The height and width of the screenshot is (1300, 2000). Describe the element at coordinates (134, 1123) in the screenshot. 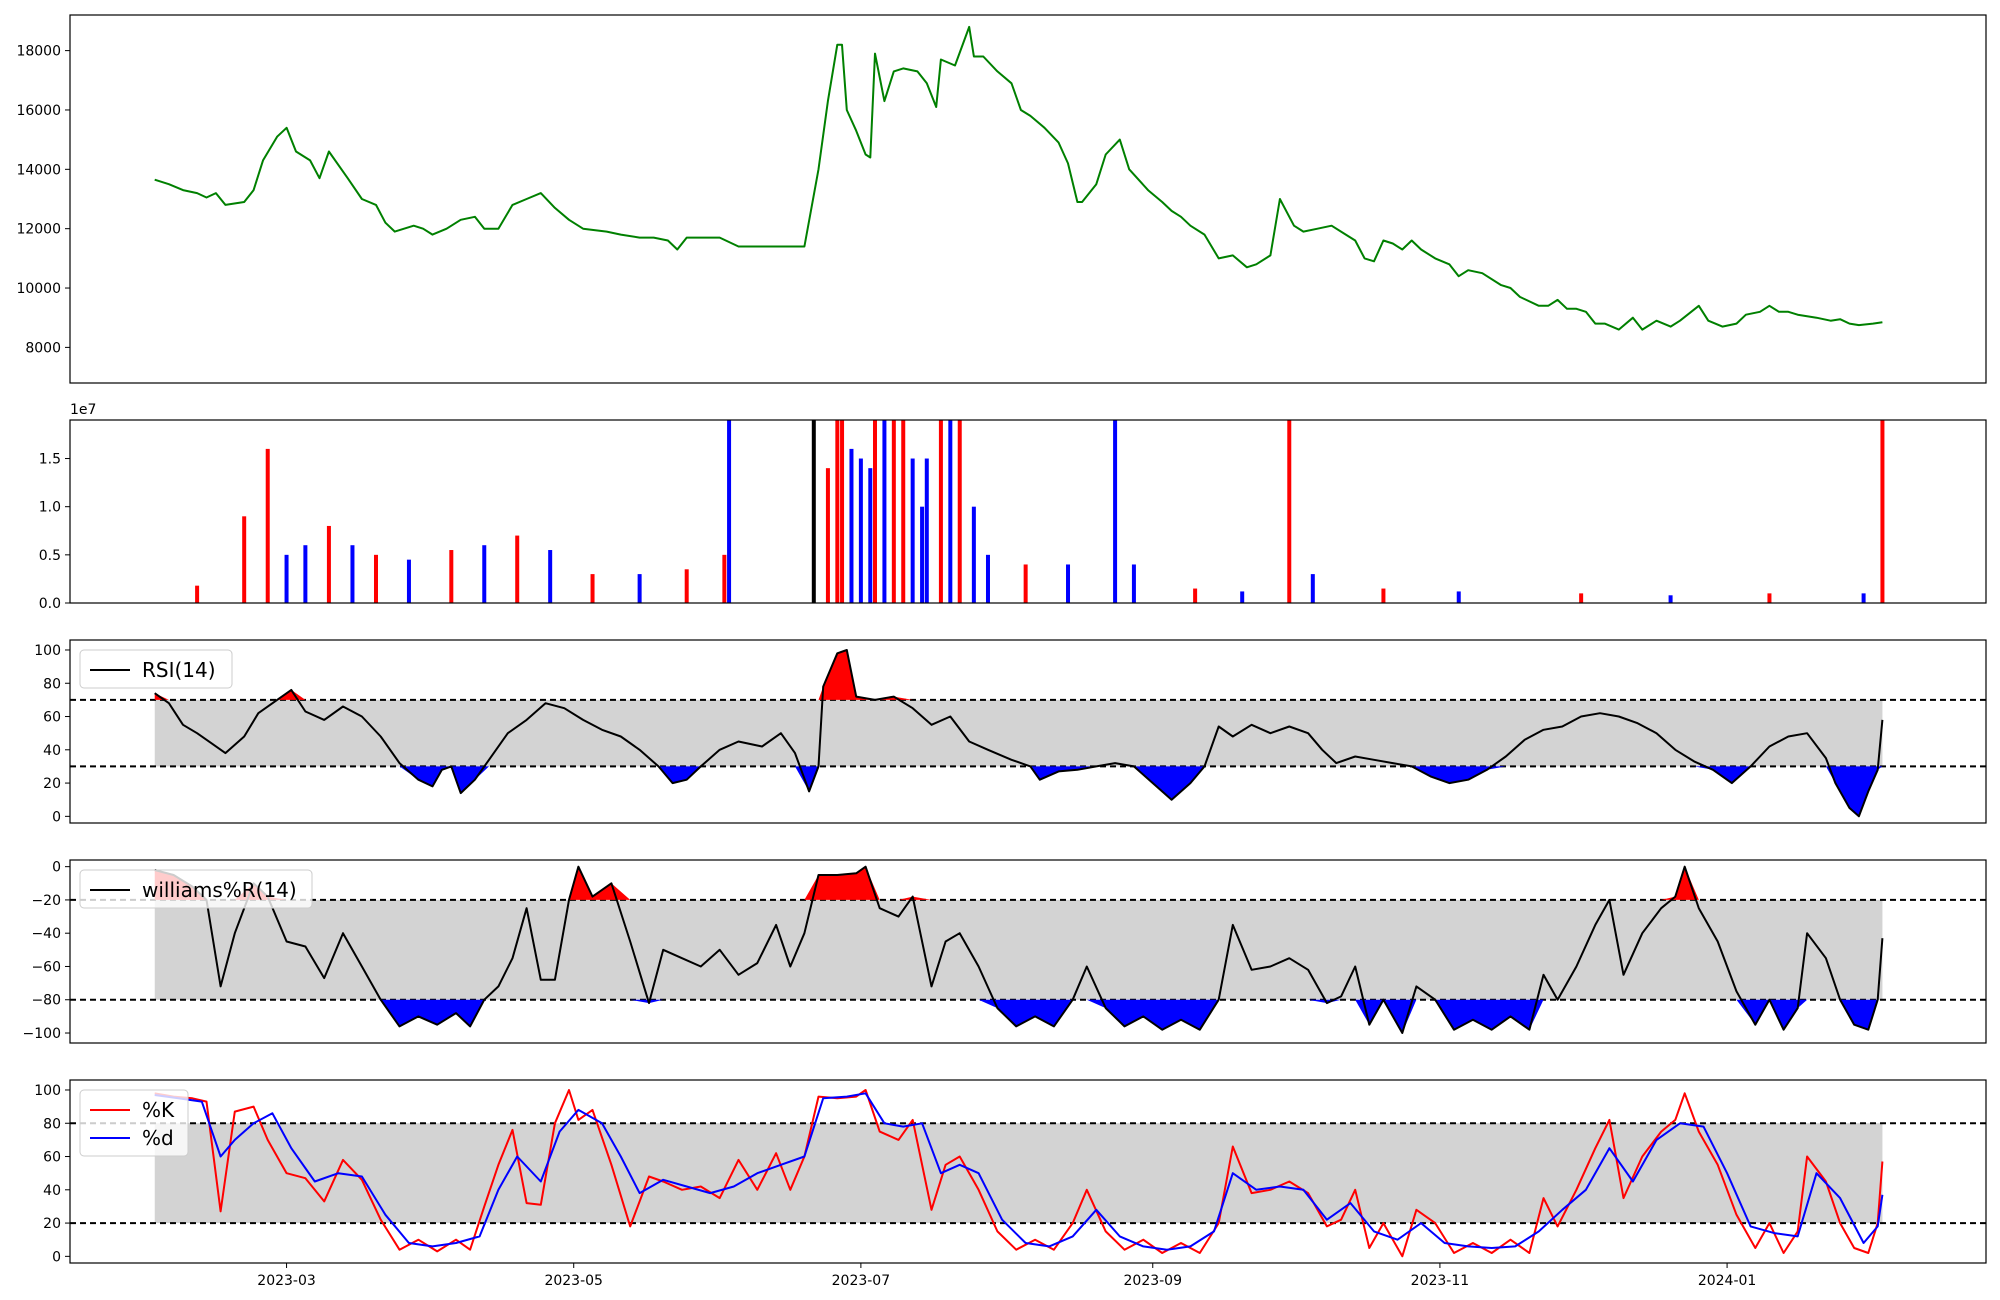

I see `stoch-legend` at that location.